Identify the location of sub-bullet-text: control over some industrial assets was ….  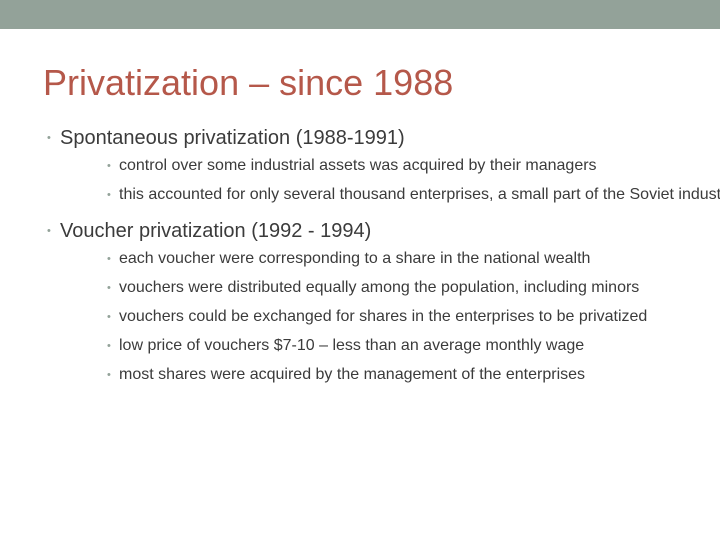
(358, 165).